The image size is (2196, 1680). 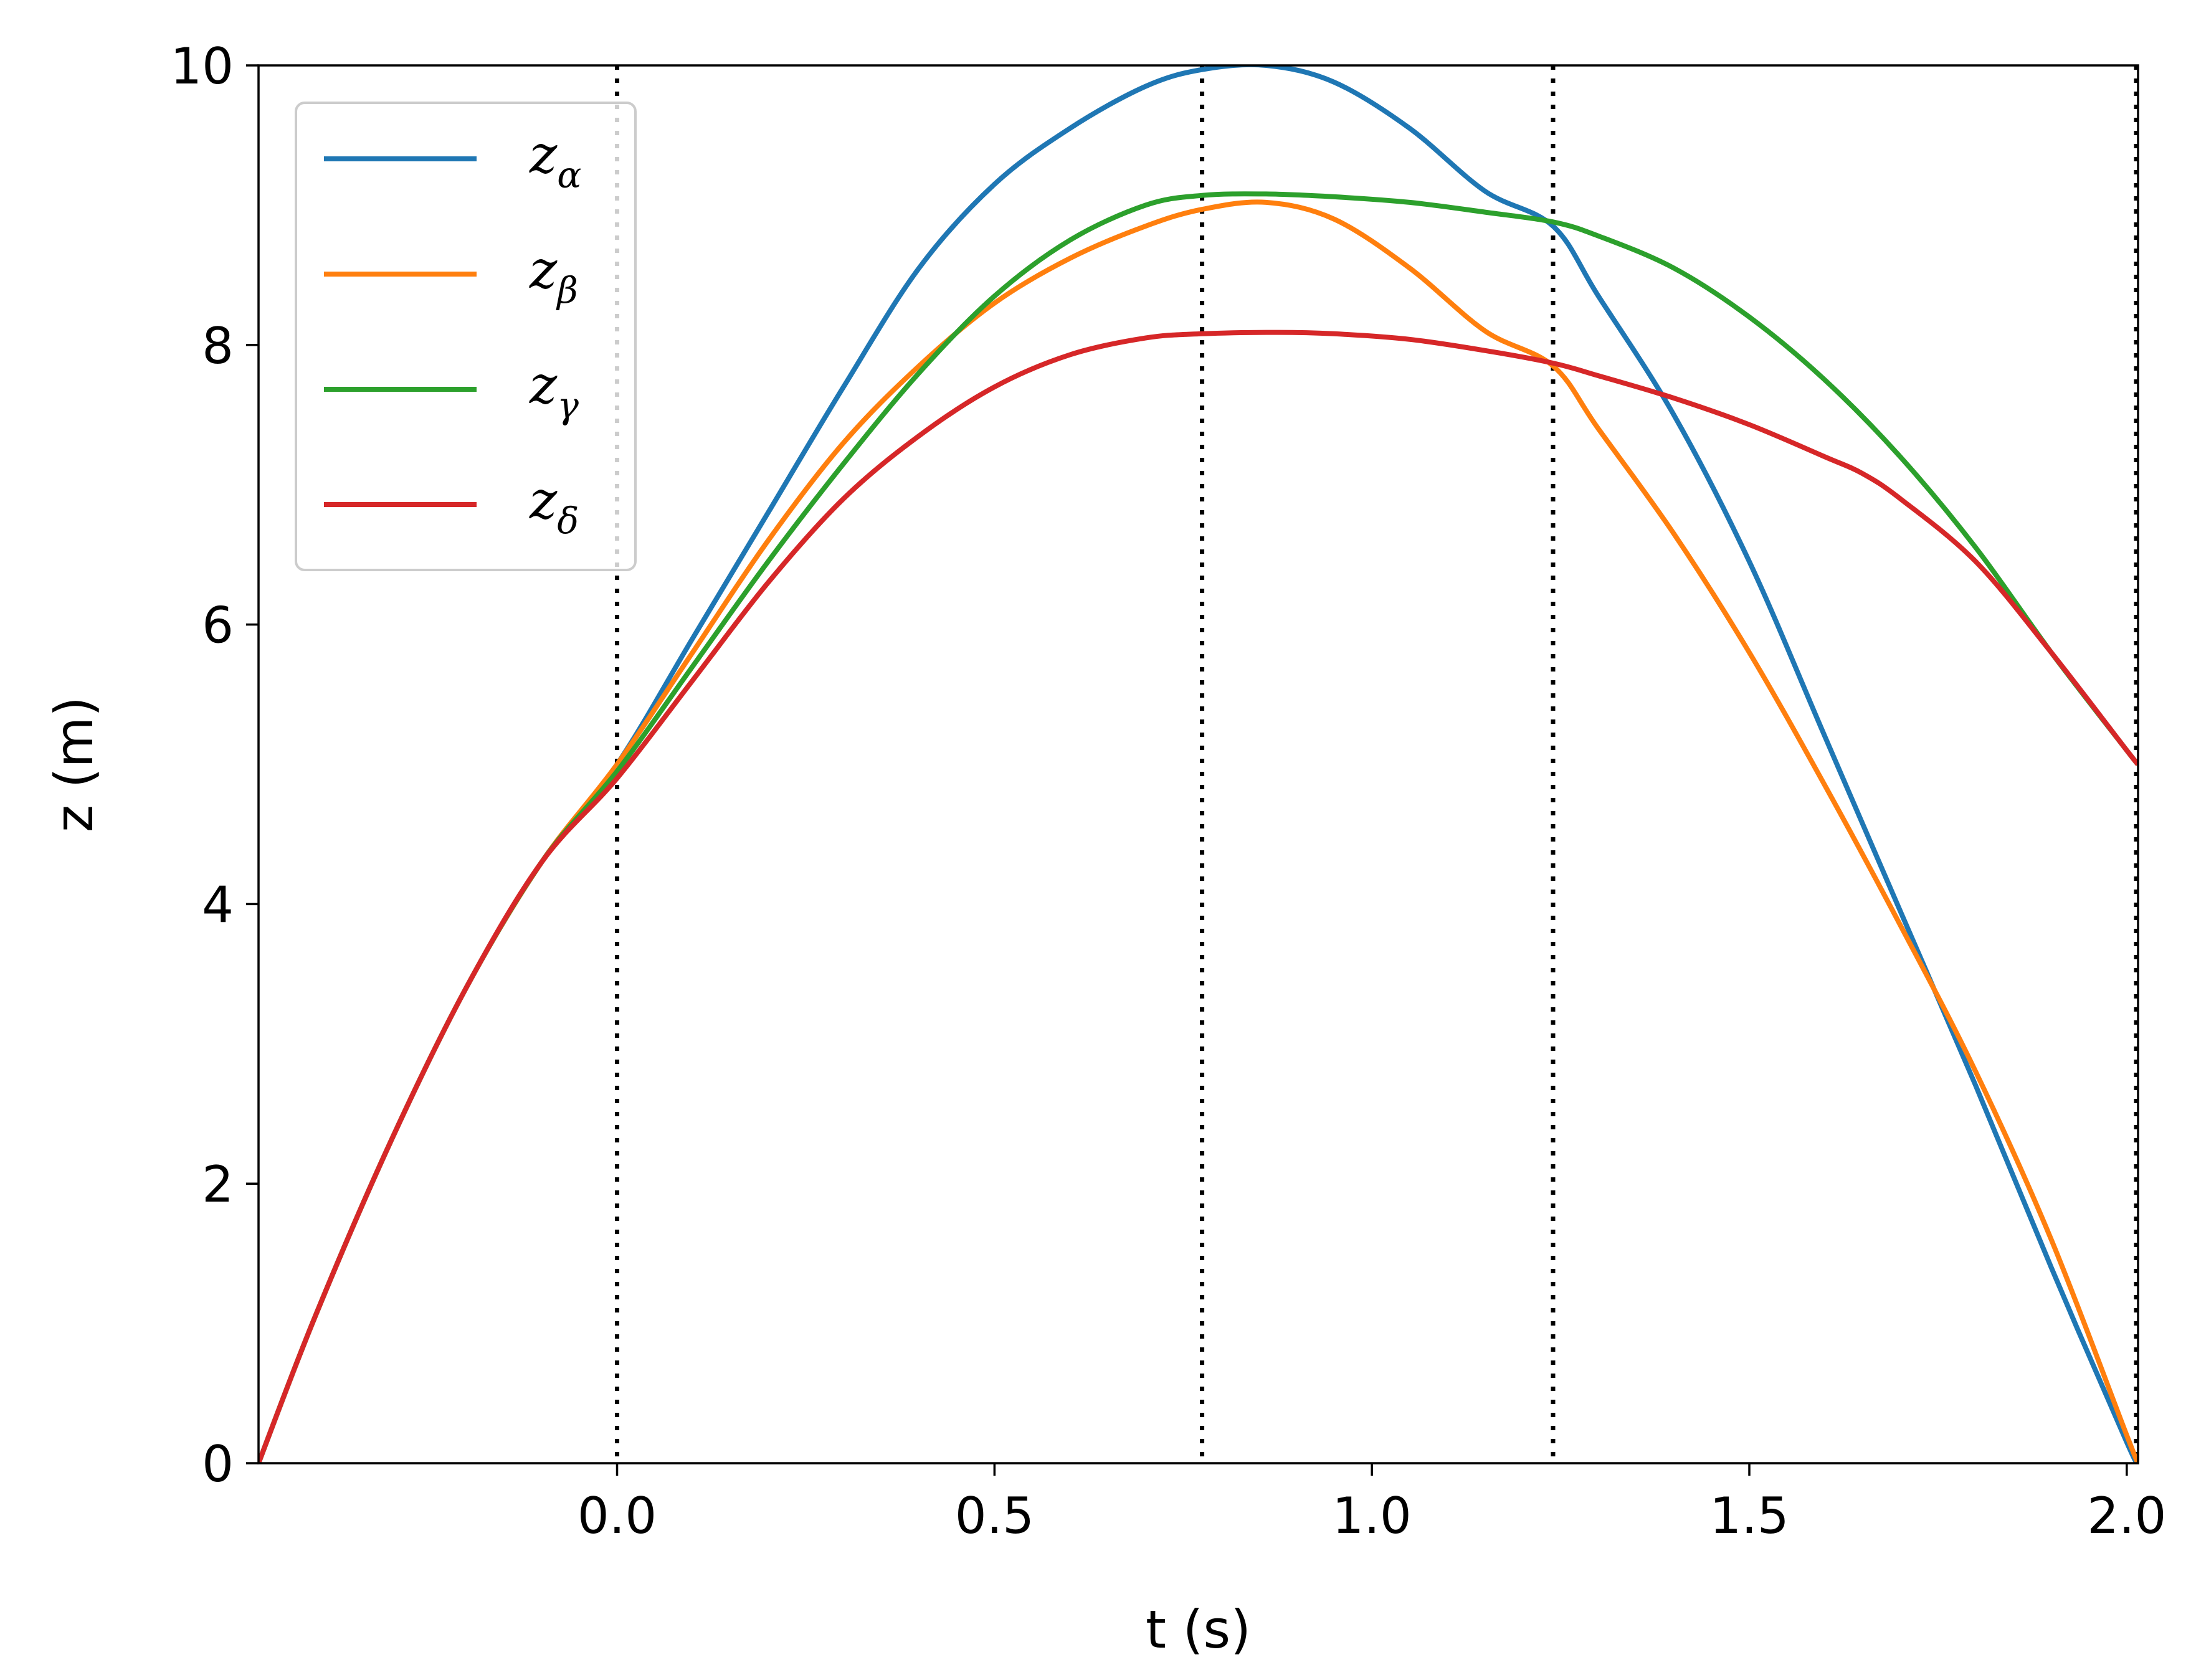 I want to click on x-tick-label: 1.0, so click(x=1372, y=1516).